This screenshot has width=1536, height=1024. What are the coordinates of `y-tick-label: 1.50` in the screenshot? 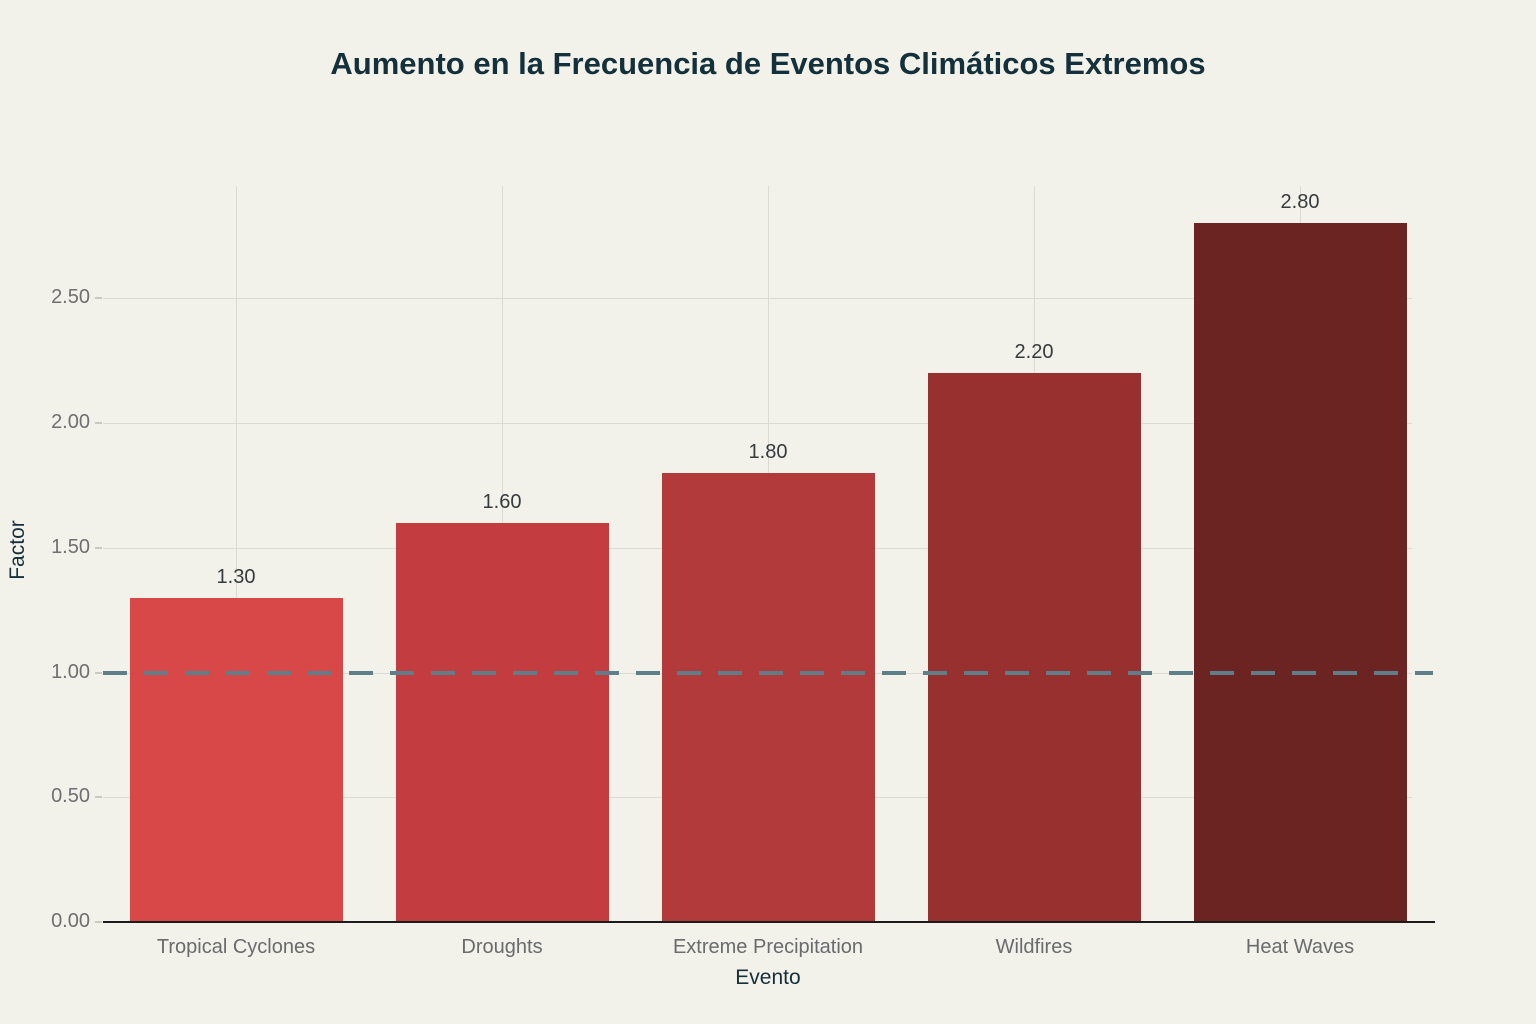 It's located at (70, 546).